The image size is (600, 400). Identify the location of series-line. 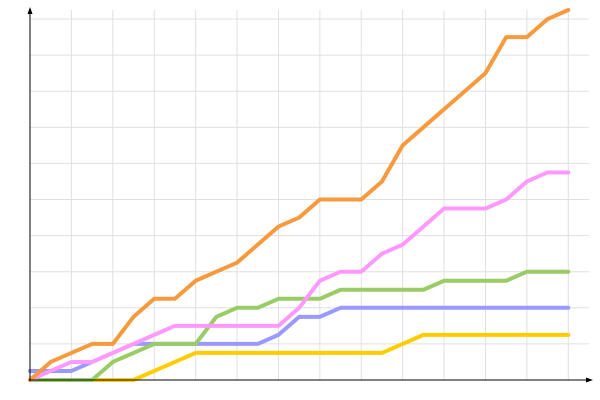
(299, 357).